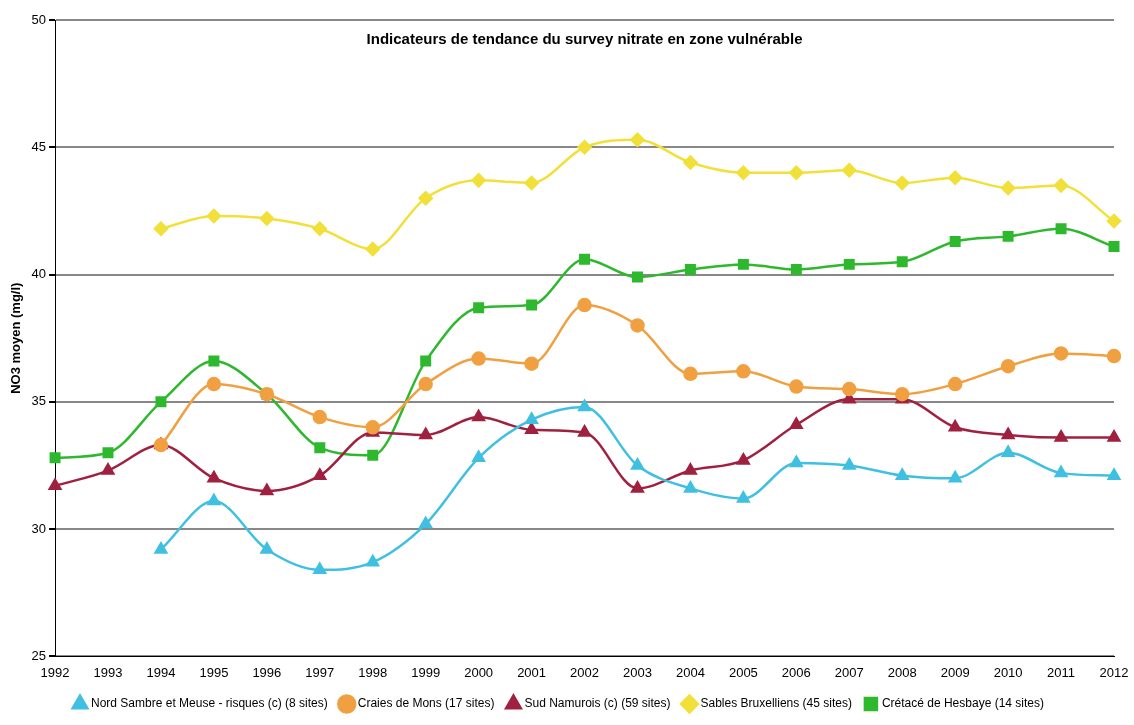 The height and width of the screenshot is (725, 1134). What do you see at coordinates (1114, 672) in the screenshot?
I see `x-tick-label: 2012` at bounding box center [1114, 672].